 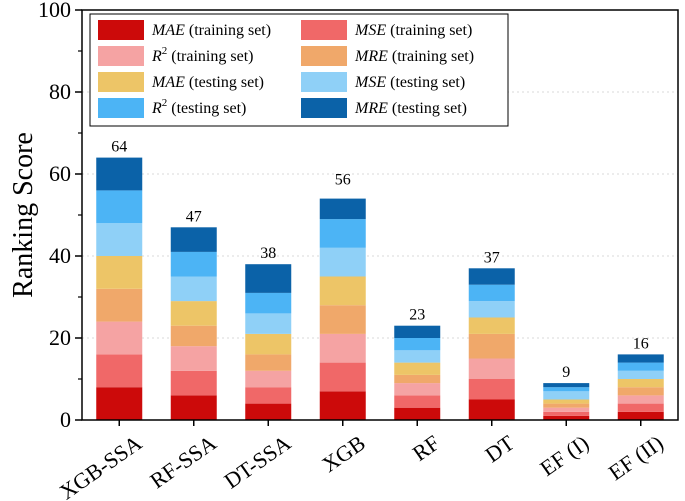 What do you see at coordinates (198, 107) in the screenshot?
I see `legend-entry: R2 (testing set)` at bounding box center [198, 107].